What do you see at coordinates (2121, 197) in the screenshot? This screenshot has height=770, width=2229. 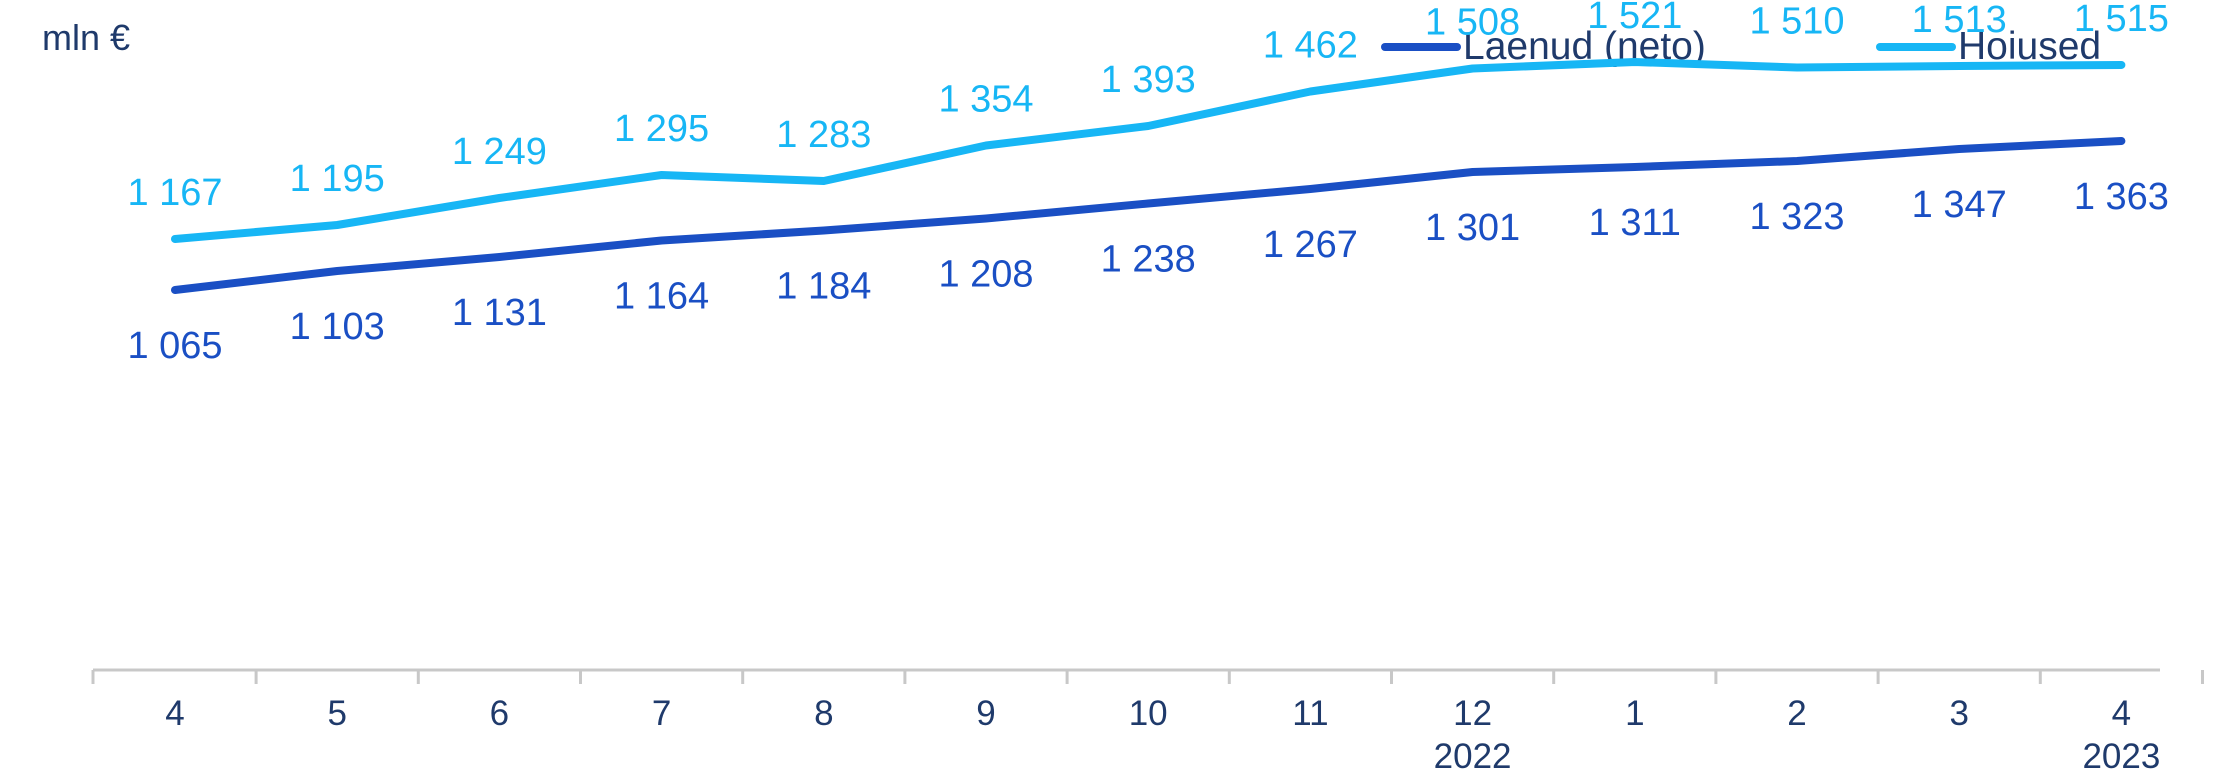 I see `data-label: 1 363` at bounding box center [2121, 197].